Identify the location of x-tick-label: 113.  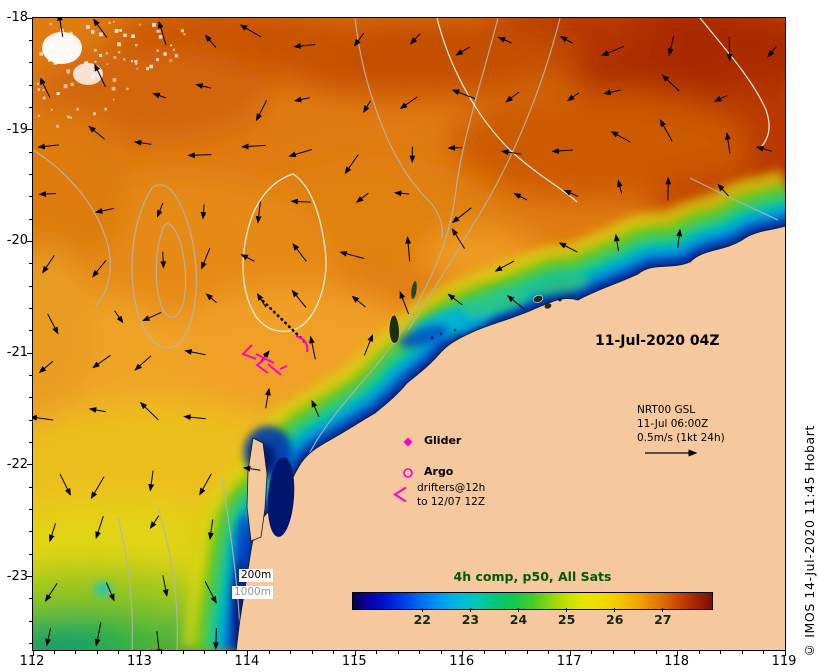
(139, 661).